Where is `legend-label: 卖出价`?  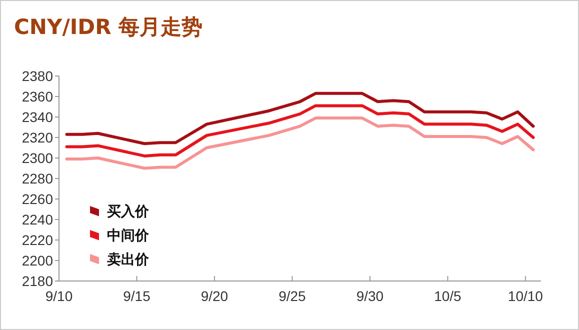 legend-label: 卖出价 is located at coordinates (128, 260).